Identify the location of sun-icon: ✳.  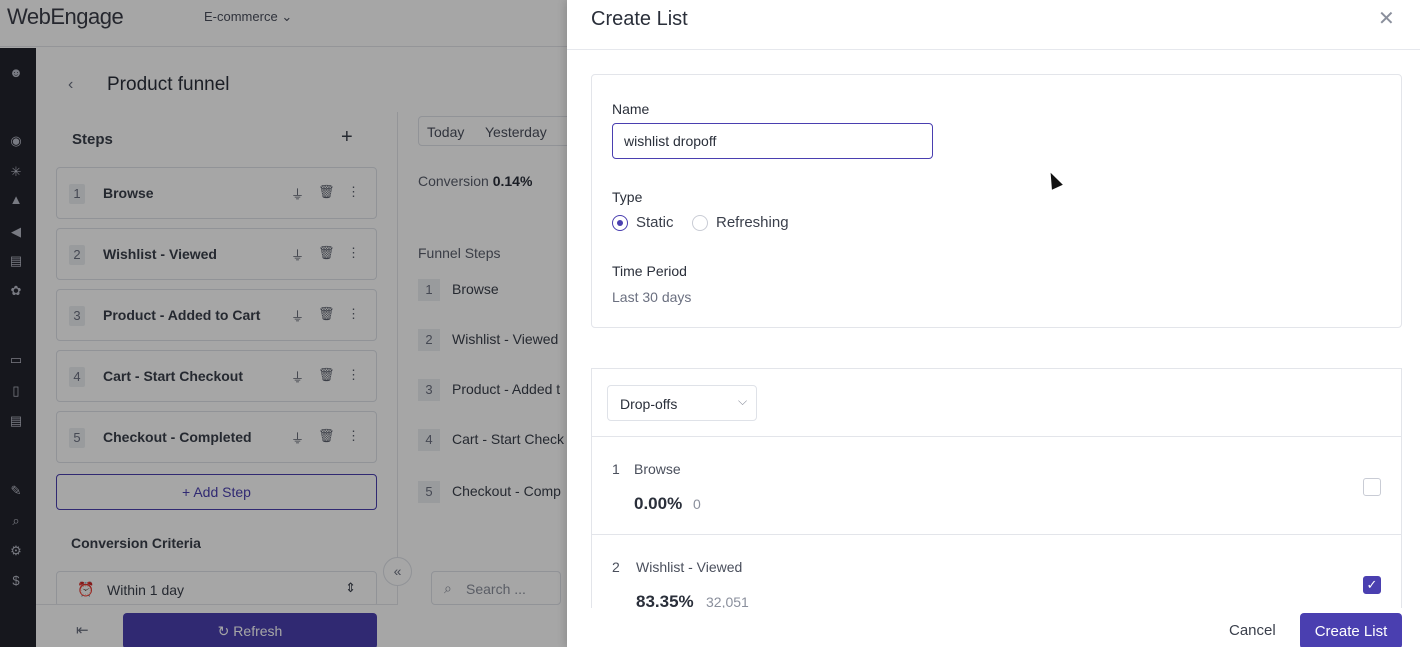
(16, 171).